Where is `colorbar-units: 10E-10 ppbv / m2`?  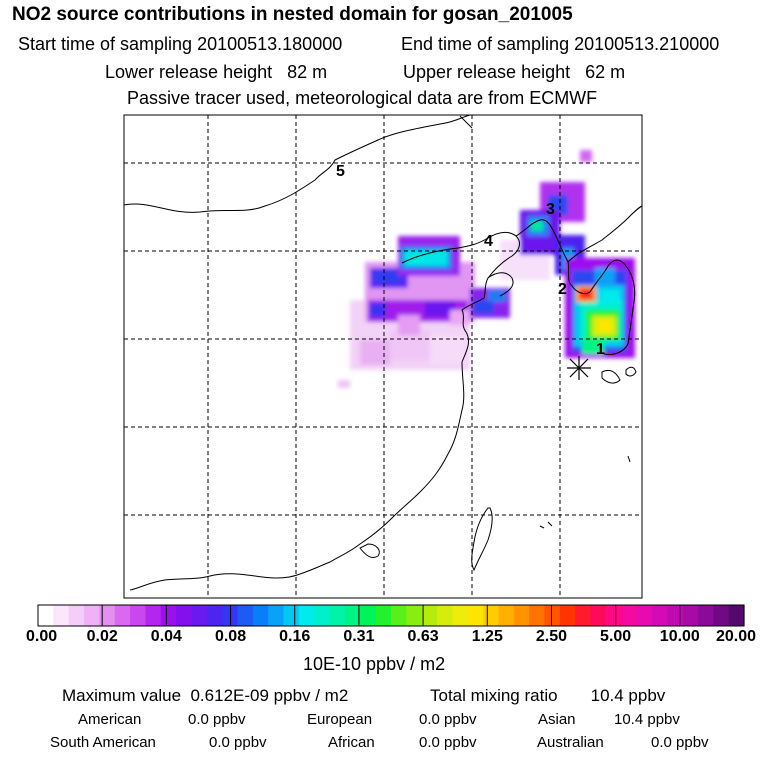
colorbar-units: 10E-10 ppbv / m2 is located at coordinates (374, 664).